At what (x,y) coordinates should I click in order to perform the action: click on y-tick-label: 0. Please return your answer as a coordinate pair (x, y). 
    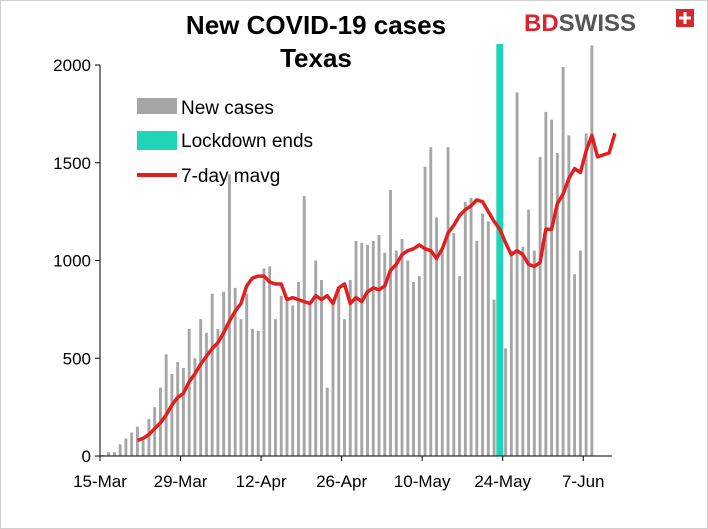
    Looking at the image, I should click on (86, 456).